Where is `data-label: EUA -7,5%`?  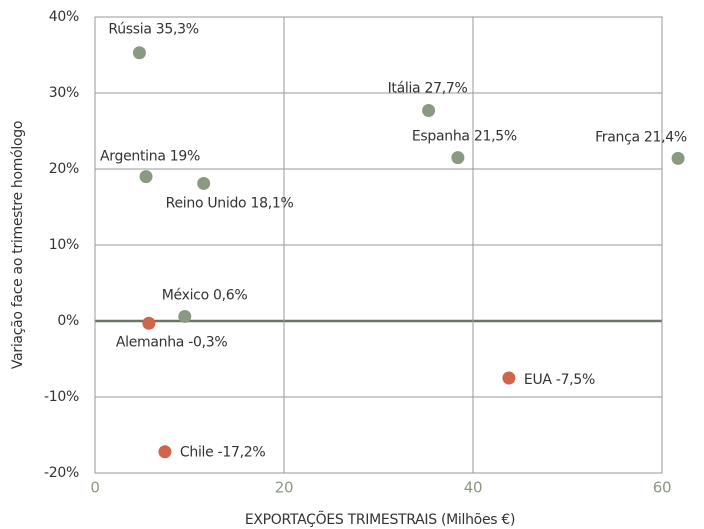 data-label: EUA -7,5% is located at coordinates (559, 380).